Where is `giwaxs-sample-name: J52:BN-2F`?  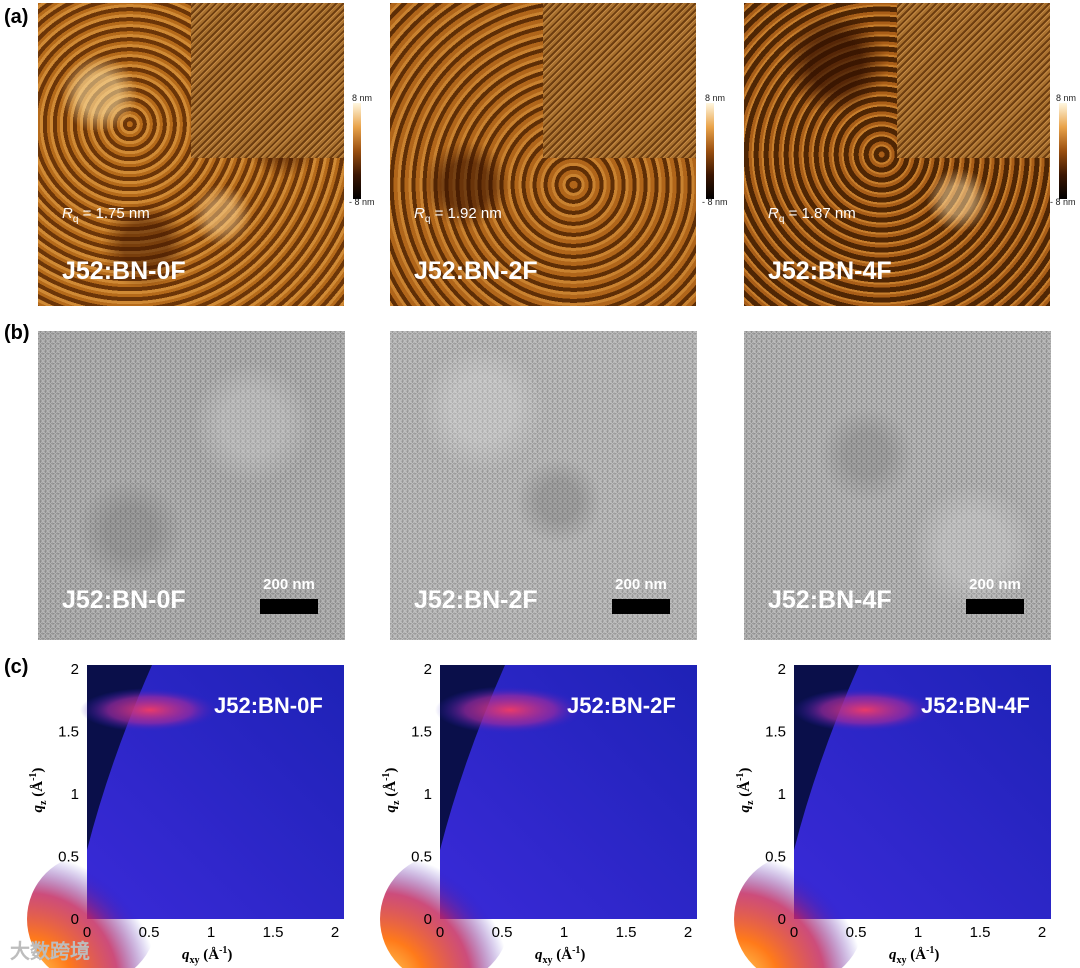
giwaxs-sample-name: J52:BN-2F is located at coordinates (621, 705).